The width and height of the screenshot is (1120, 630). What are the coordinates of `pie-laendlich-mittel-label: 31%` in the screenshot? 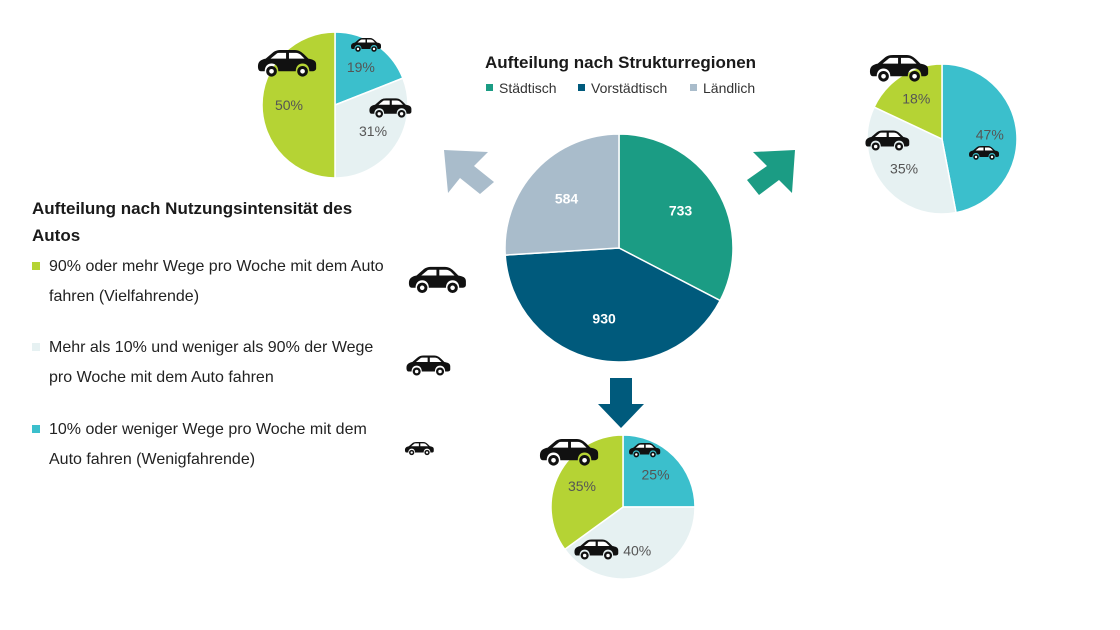 It's located at (373, 131).